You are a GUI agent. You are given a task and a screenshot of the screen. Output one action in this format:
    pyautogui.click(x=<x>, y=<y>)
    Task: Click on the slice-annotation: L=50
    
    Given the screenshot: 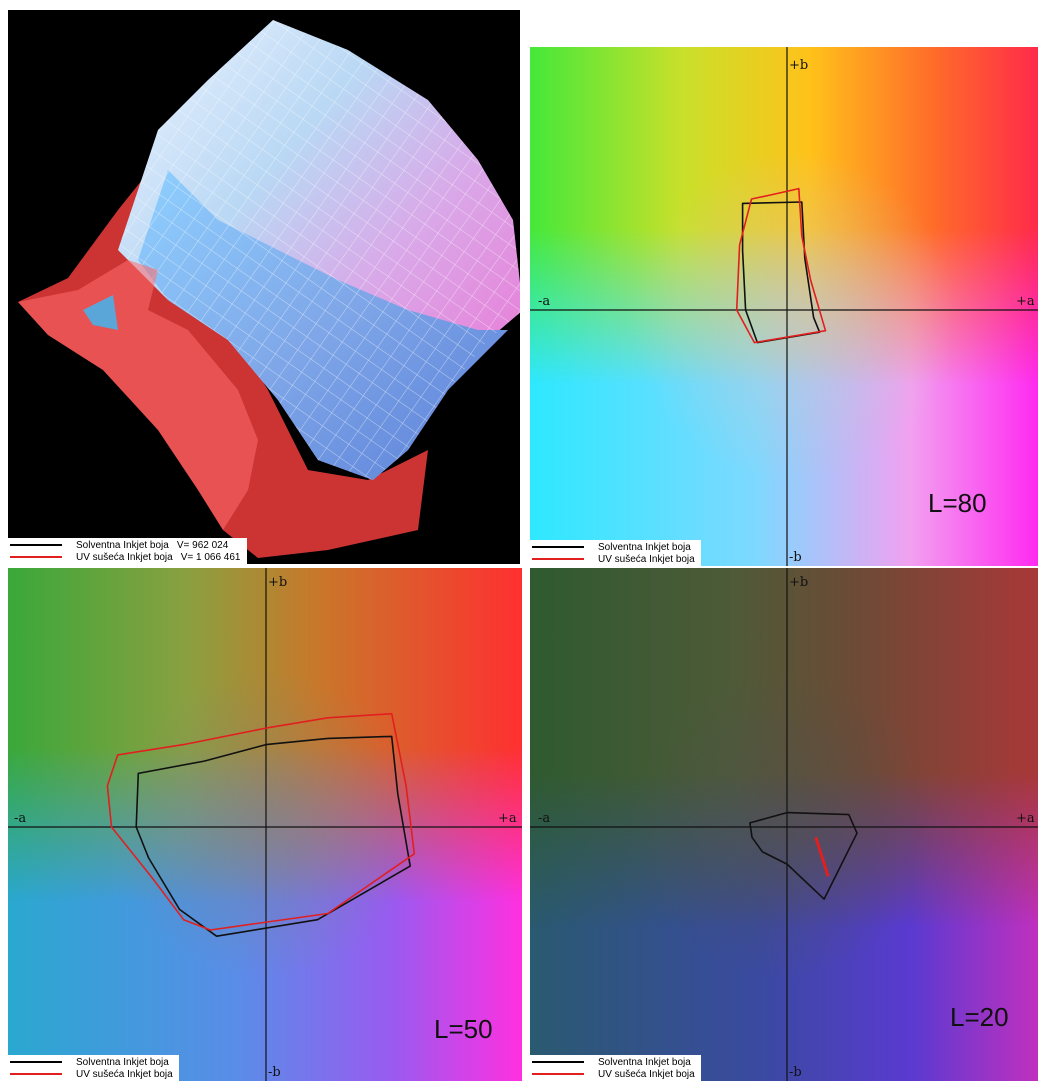 What is the action you would take?
    pyautogui.click(x=463, y=1029)
    